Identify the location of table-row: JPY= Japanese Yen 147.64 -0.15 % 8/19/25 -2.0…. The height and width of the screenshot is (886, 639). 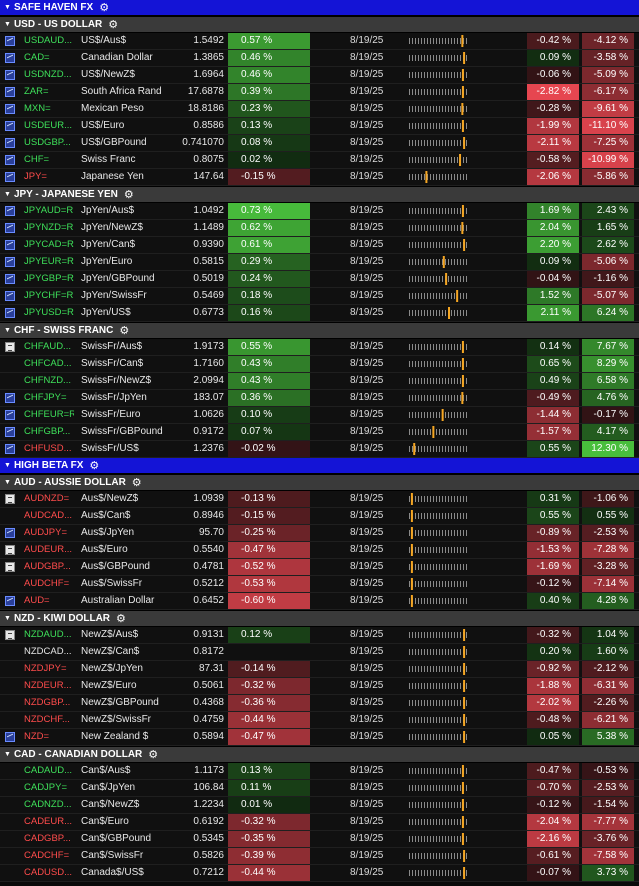
(319, 177).